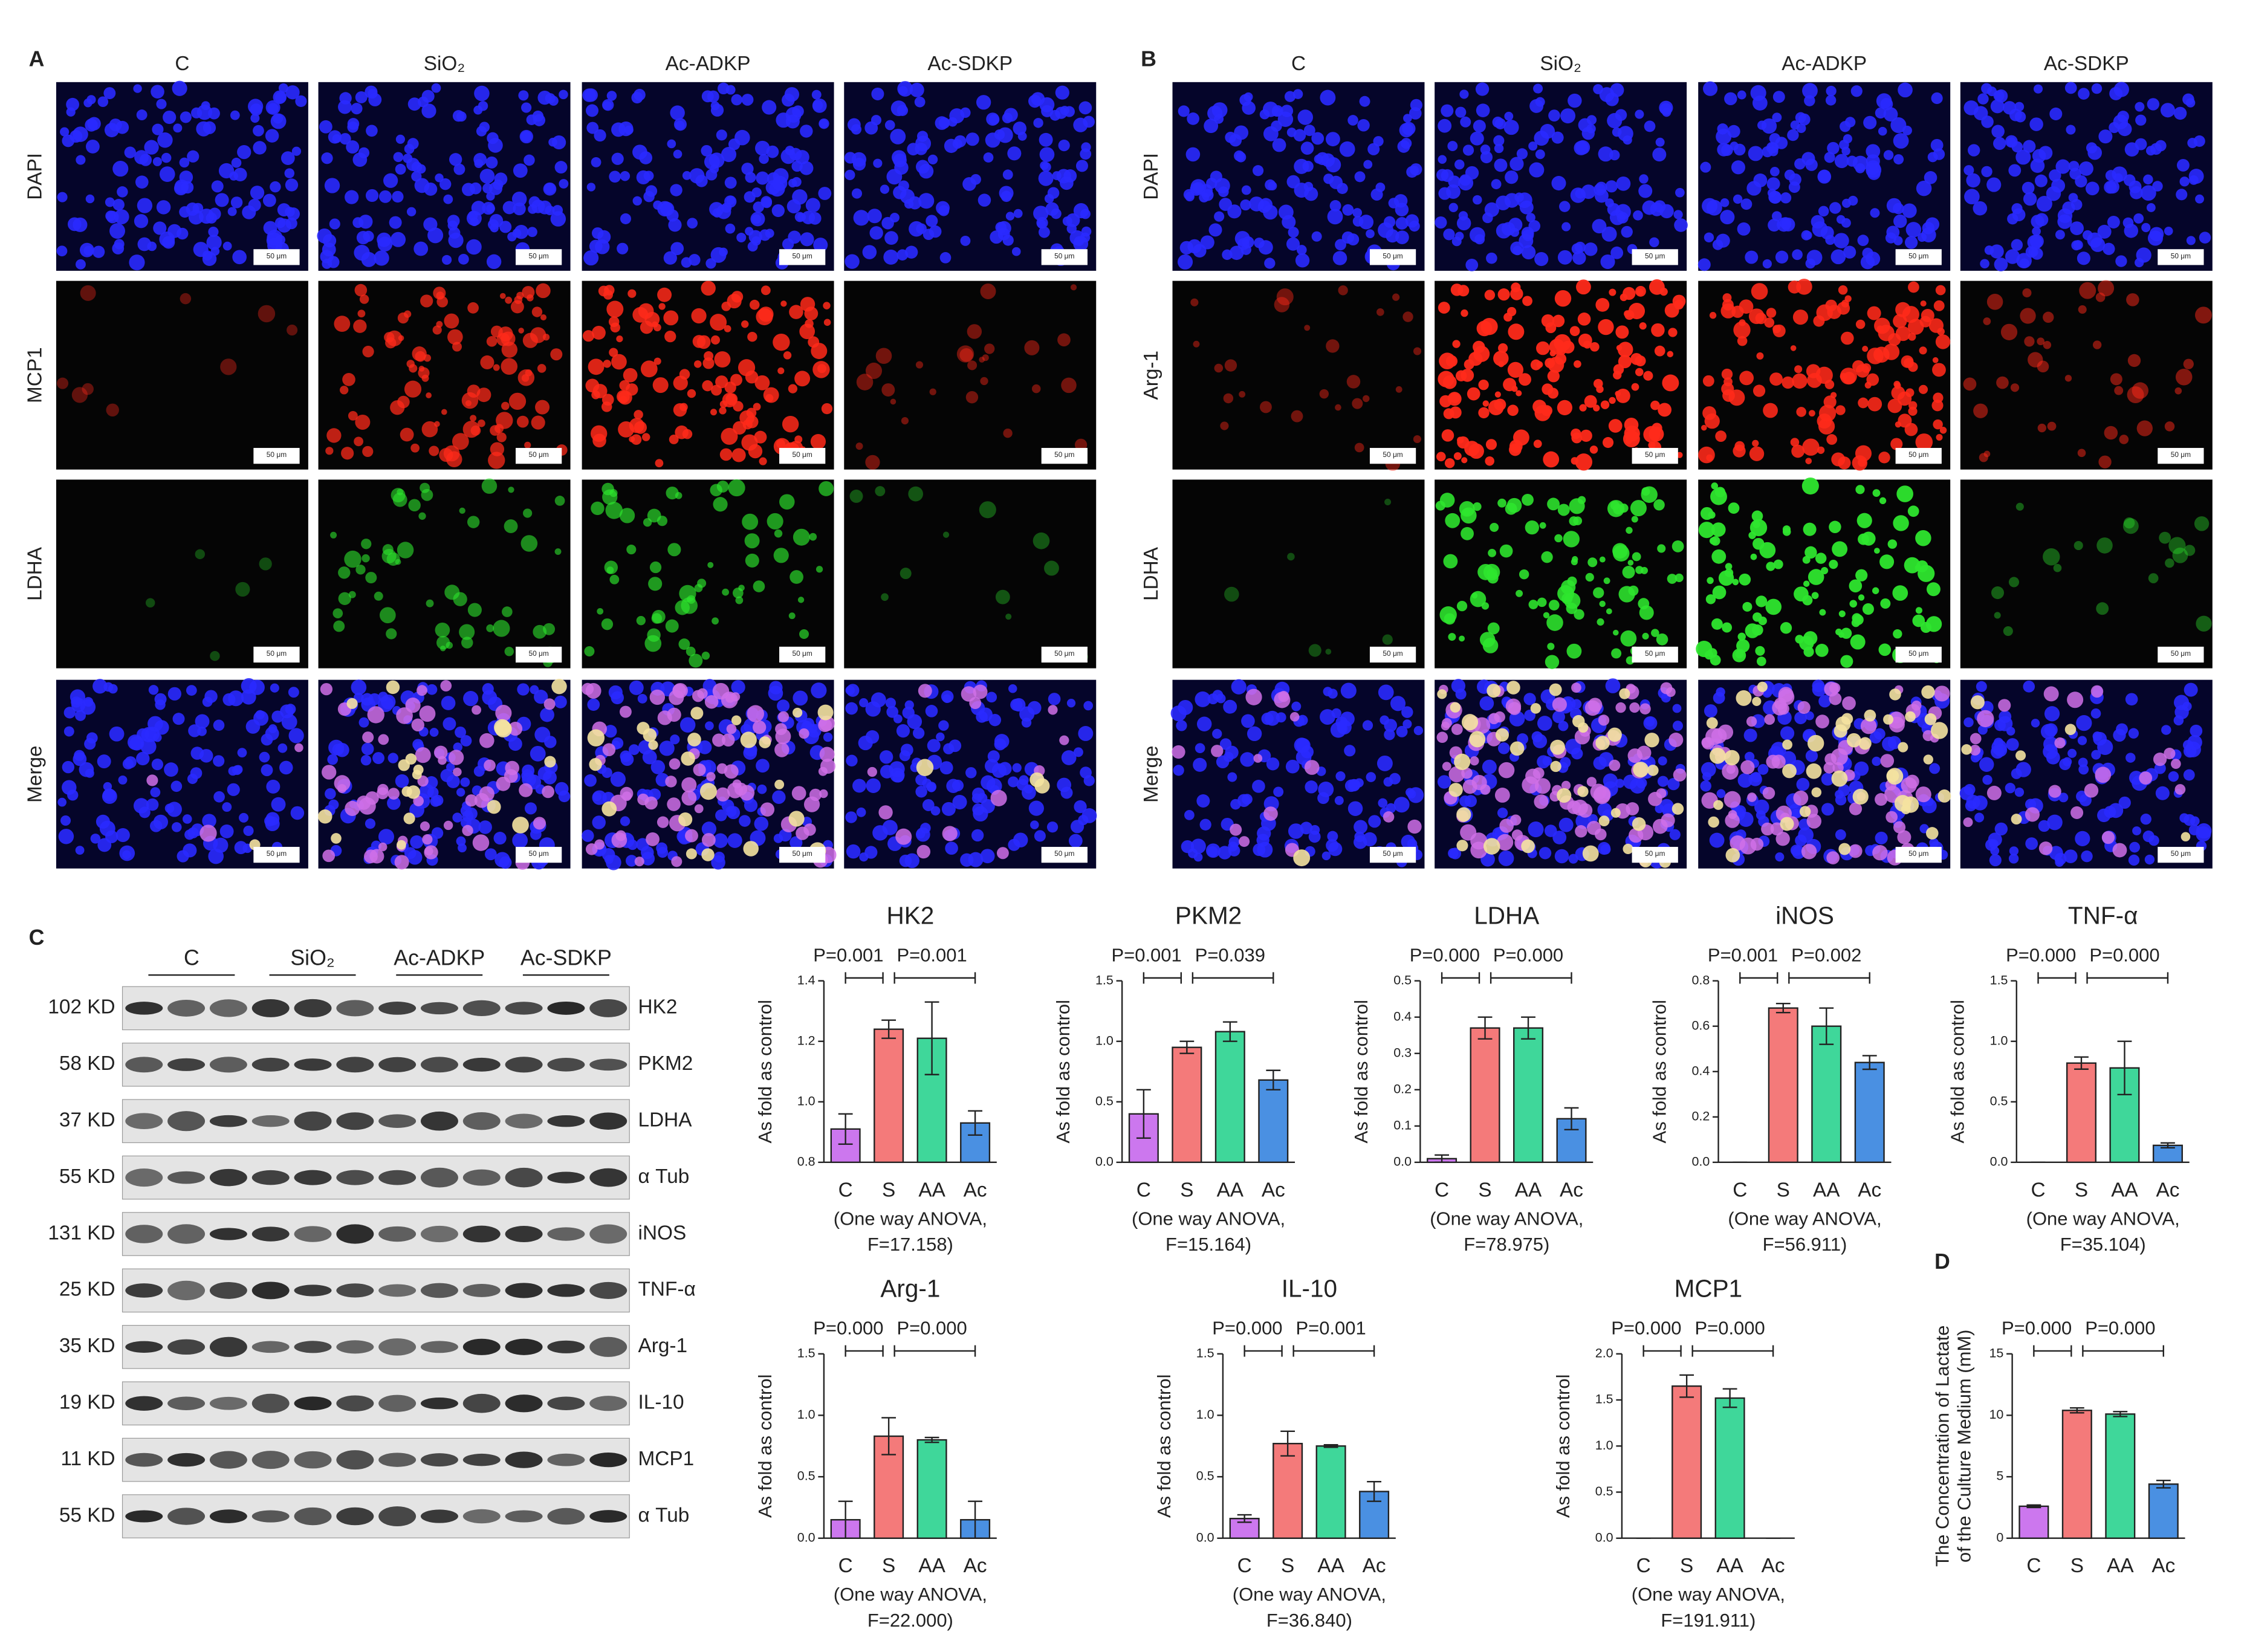 This screenshot has height=1652, width=2247. I want to click on y-axis-label: As fold as control, so click(1957, 1072).